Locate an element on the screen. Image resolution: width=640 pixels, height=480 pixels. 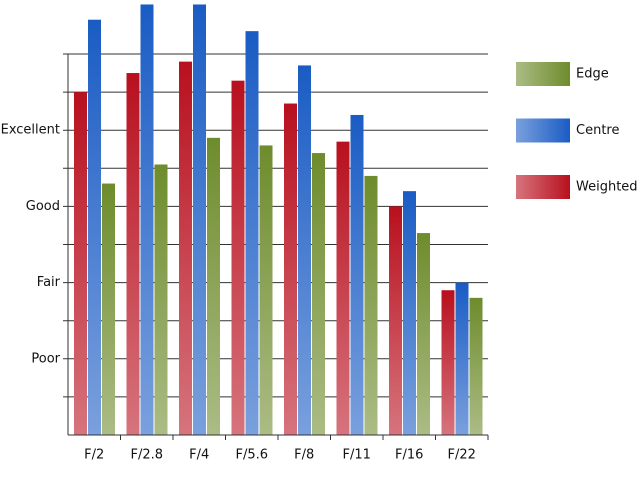
x-tick-label: F/22 is located at coordinates (462, 455).